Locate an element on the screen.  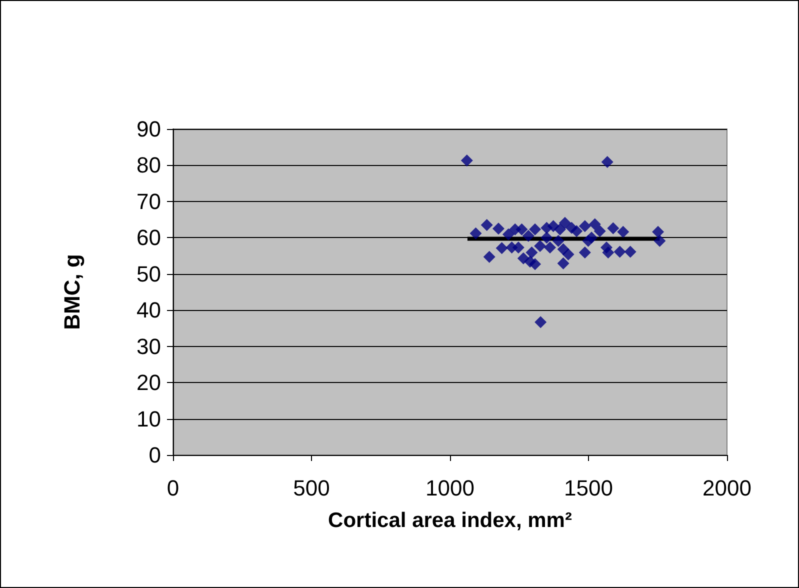
y-tick-label: 70 is located at coordinates (148, 201).